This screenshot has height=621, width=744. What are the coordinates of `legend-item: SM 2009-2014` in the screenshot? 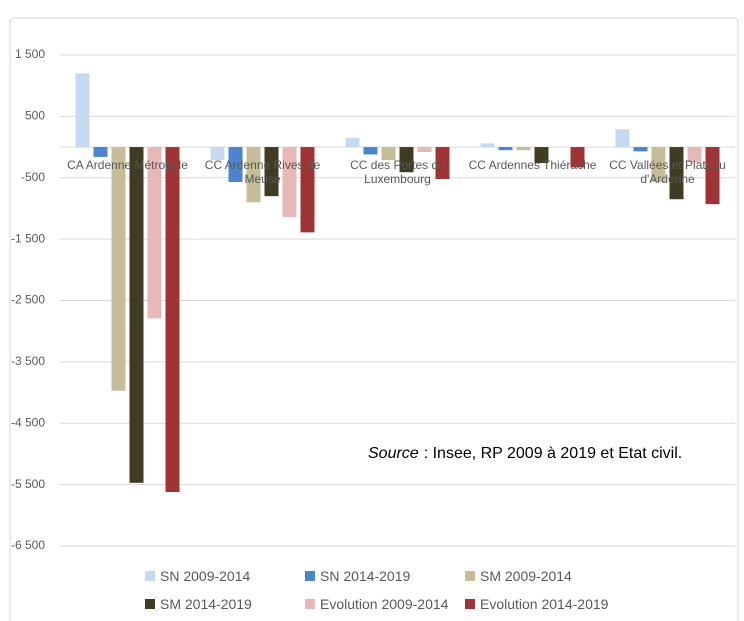 It's located at (518, 576).